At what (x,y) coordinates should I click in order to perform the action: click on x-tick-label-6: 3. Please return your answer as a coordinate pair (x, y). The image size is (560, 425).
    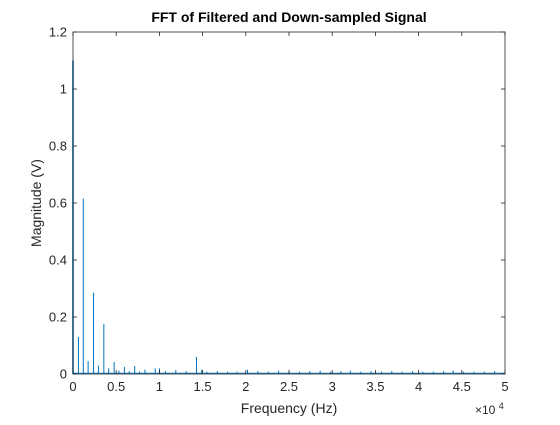
    Looking at the image, I should click on (332, 386).